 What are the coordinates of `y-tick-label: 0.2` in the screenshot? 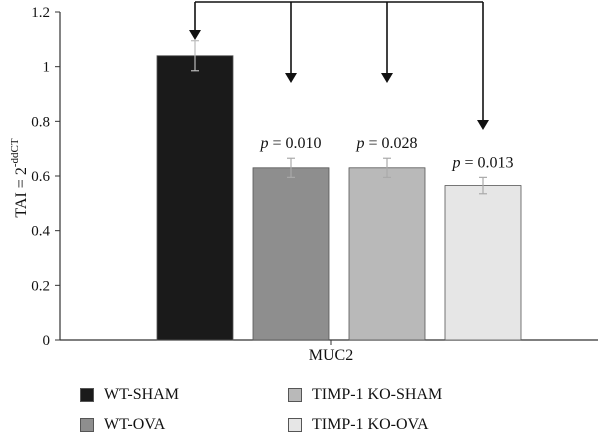 It's located at (40, 286).